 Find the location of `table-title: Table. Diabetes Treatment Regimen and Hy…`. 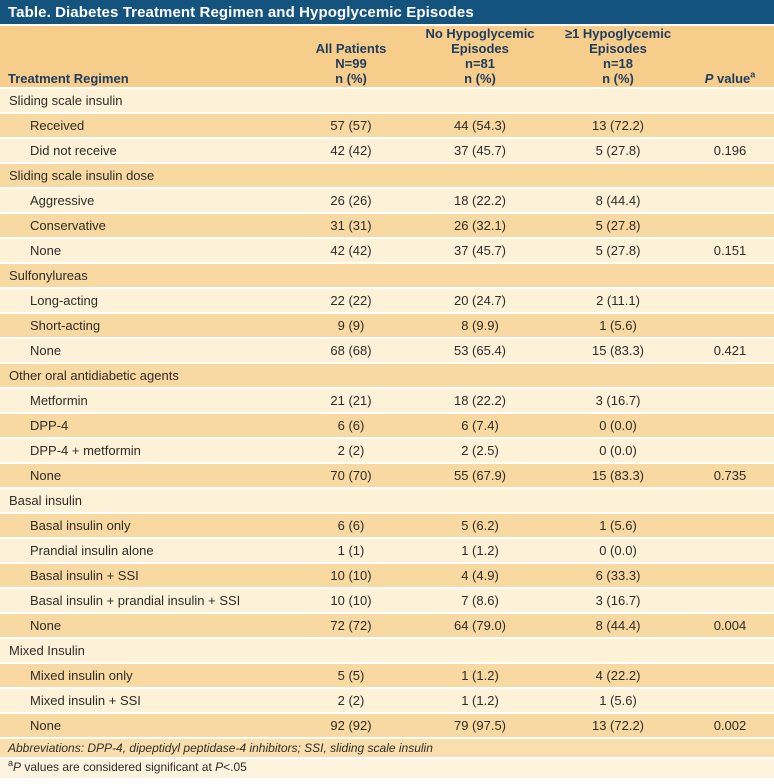

table-title: Table. Diabetes Treatment Regimen and Hy… is located at coordinates (387, 13).